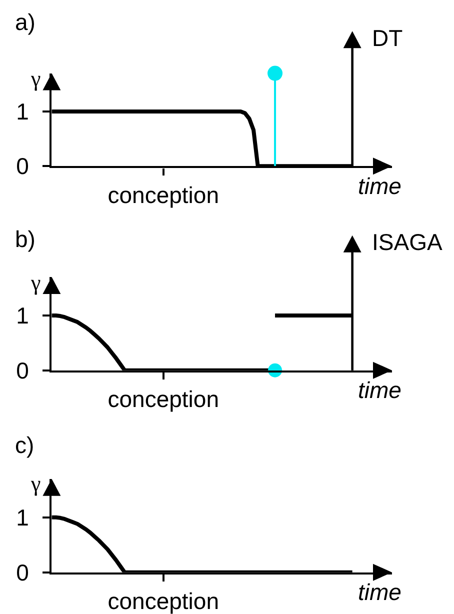  What do you see at coordinates (25, 239) in the screenshot?
I see `chart-title: b)` at bounding box center [25, 239].